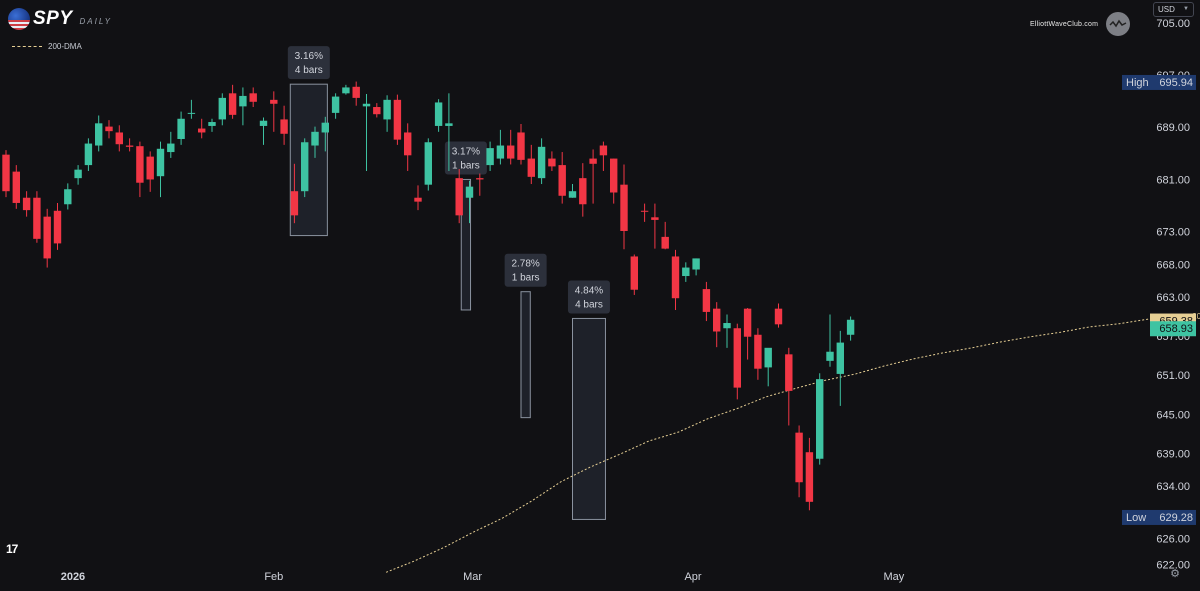 The height and width of the screenshot is (591, 1200). I want to click on price-label-name: High, so click(1137, 83).